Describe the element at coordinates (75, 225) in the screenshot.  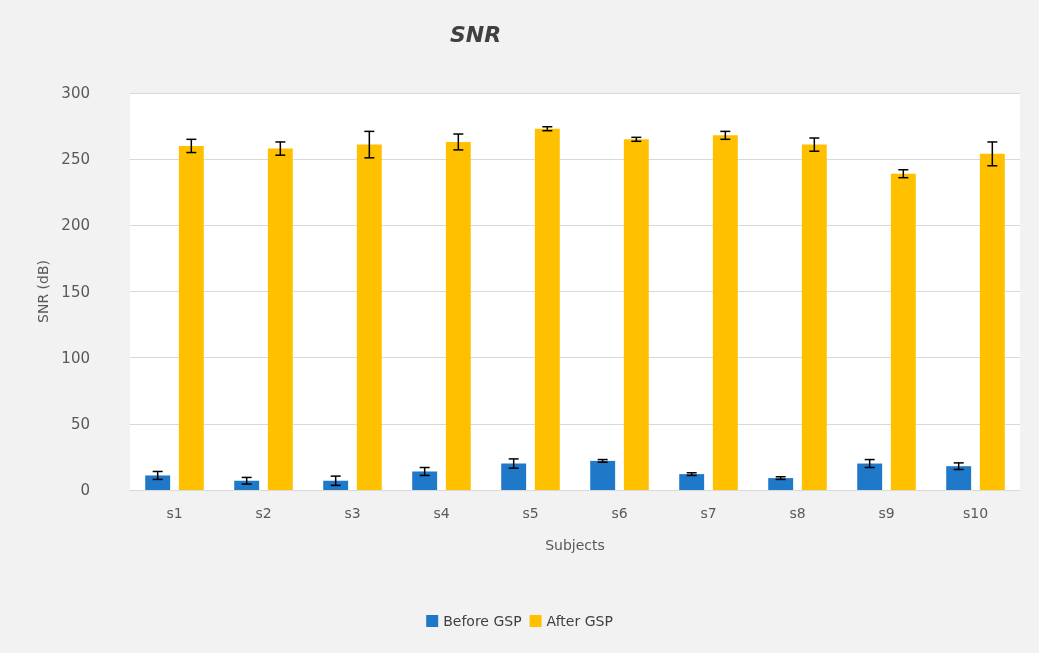
I see `y-tick-label: 200` at that location.